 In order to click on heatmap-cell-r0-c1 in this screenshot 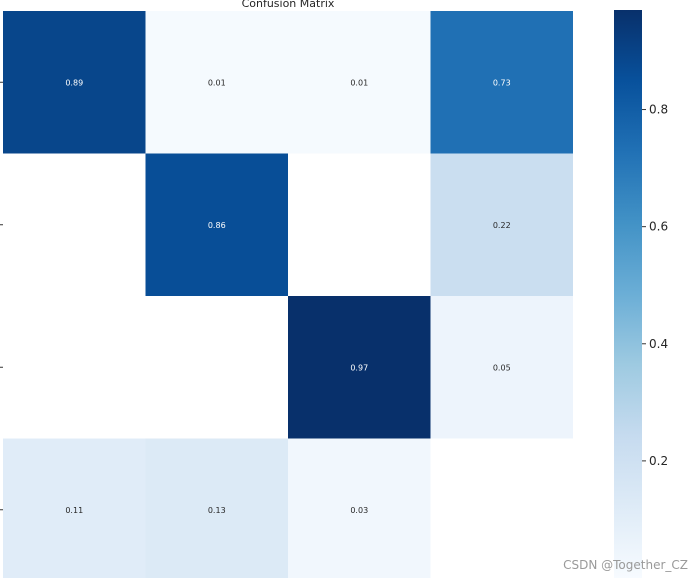, I will do `click(216, 82)`.